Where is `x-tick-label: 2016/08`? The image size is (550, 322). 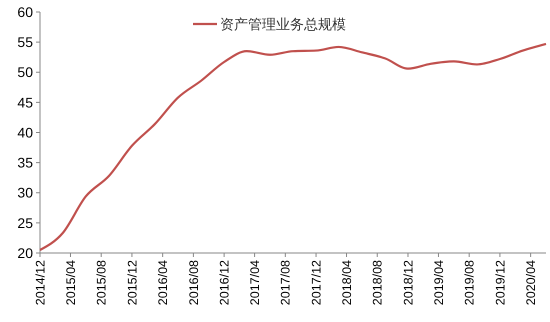
x-tick-label: 2016/08 is located at coordinates (193, 283).